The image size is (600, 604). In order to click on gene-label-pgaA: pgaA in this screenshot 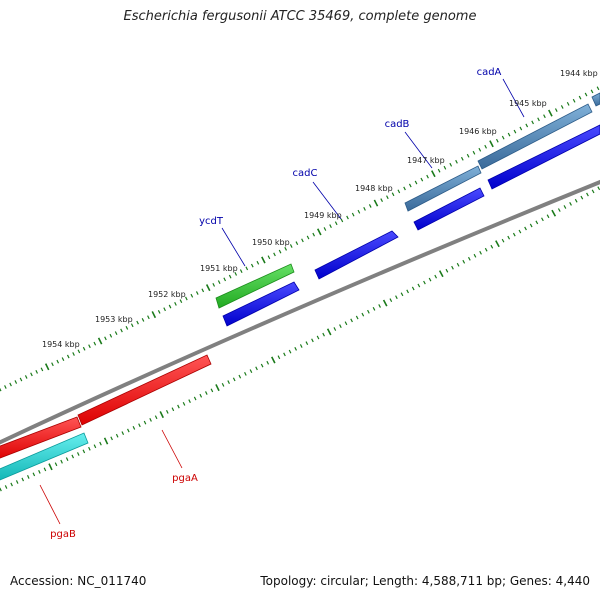, I will do `click(185, 478)`.